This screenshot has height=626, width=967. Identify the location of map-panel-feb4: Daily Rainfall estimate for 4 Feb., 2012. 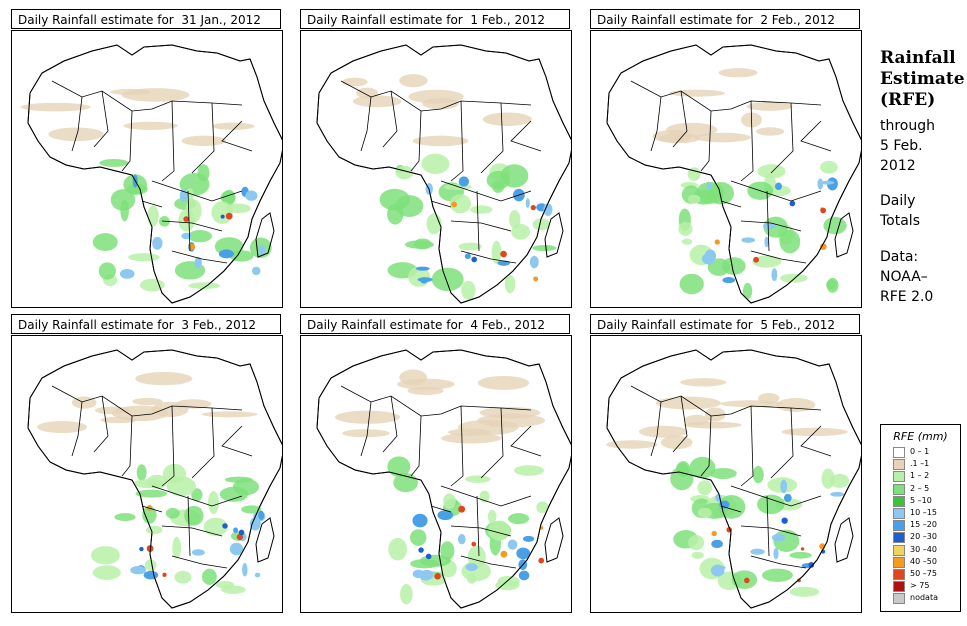
(436, 464).